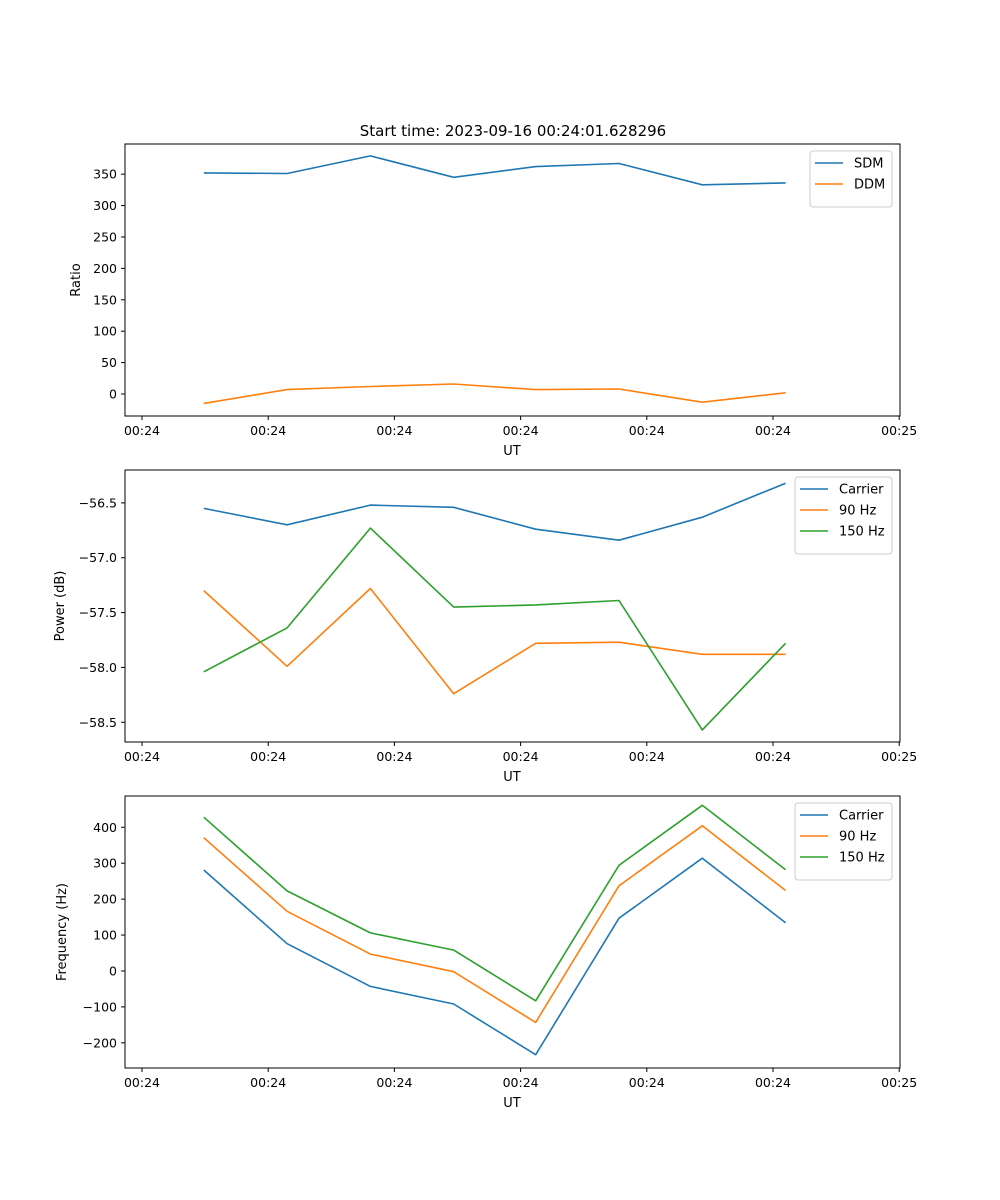 This screenshot has height=1200, width=1000. I want to click on y-tick-label: 400, so click(105, 827).